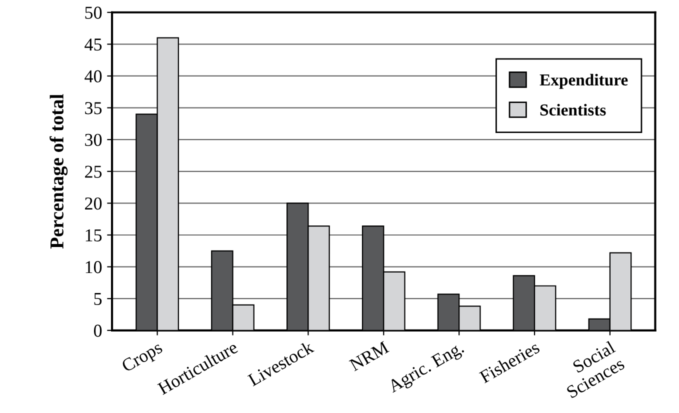 The width and height of the screenshot is (679, 413). Describe the element at coordinates (93, 108) in the screenshot. I see `y-tick-label: 35` at that location.